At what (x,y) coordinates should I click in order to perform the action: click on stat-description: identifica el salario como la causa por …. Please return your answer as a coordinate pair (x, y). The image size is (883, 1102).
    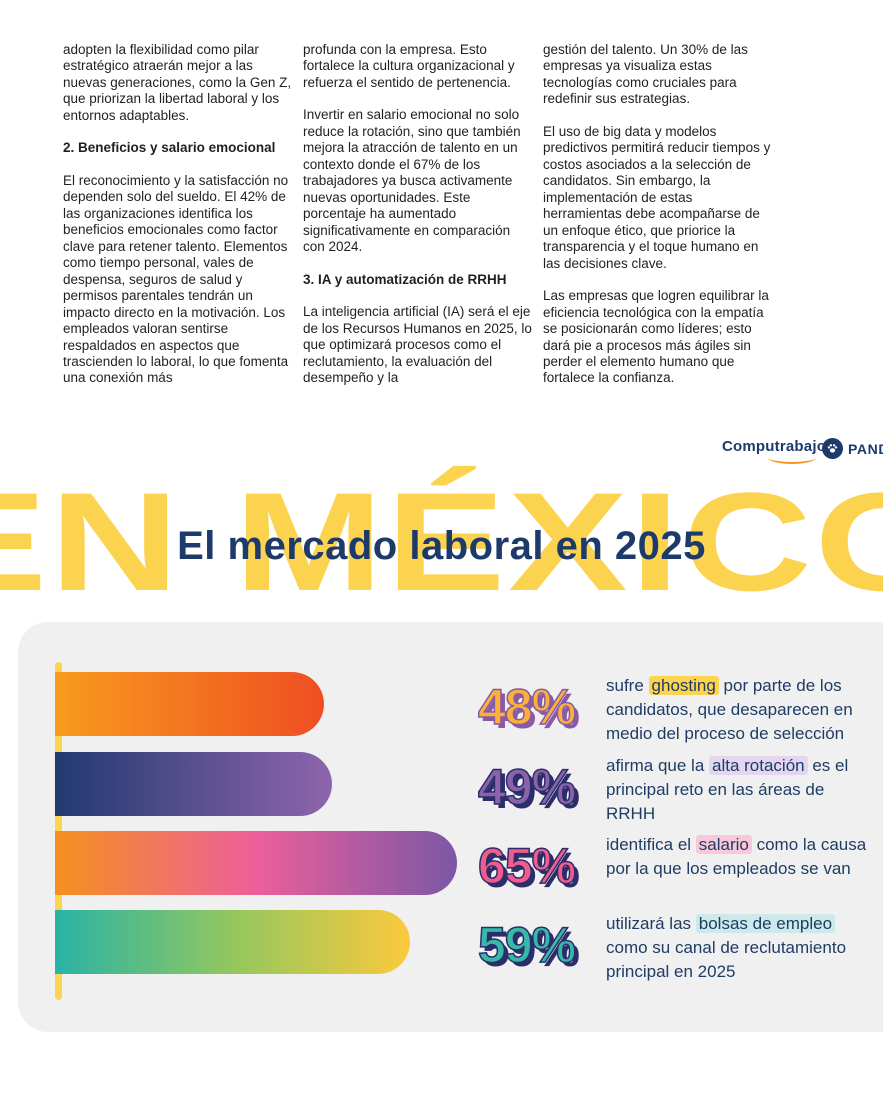
    Looking at the image, I should click on (737, 857).